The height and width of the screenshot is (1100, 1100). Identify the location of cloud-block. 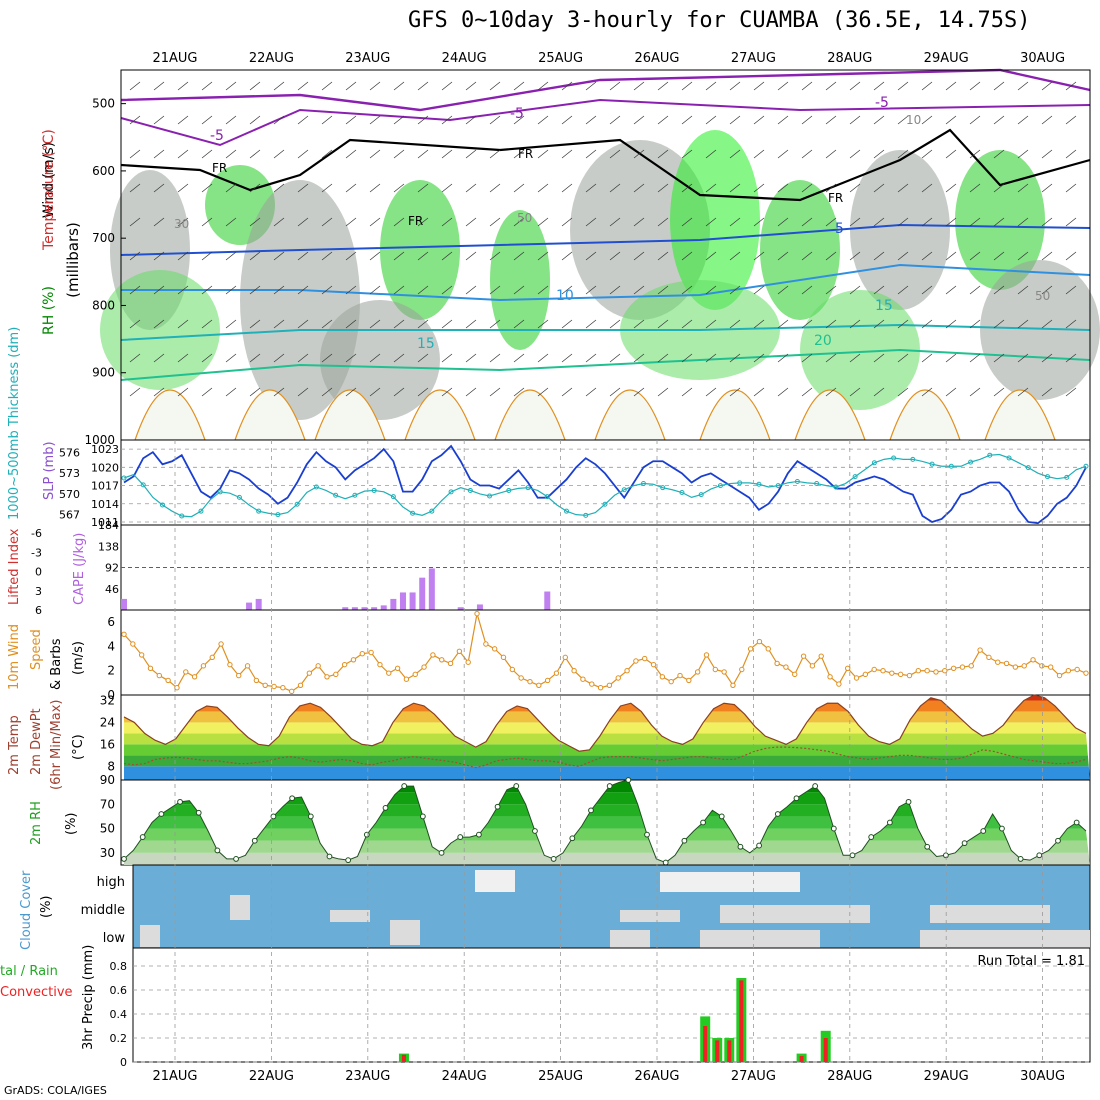
(350, 916).